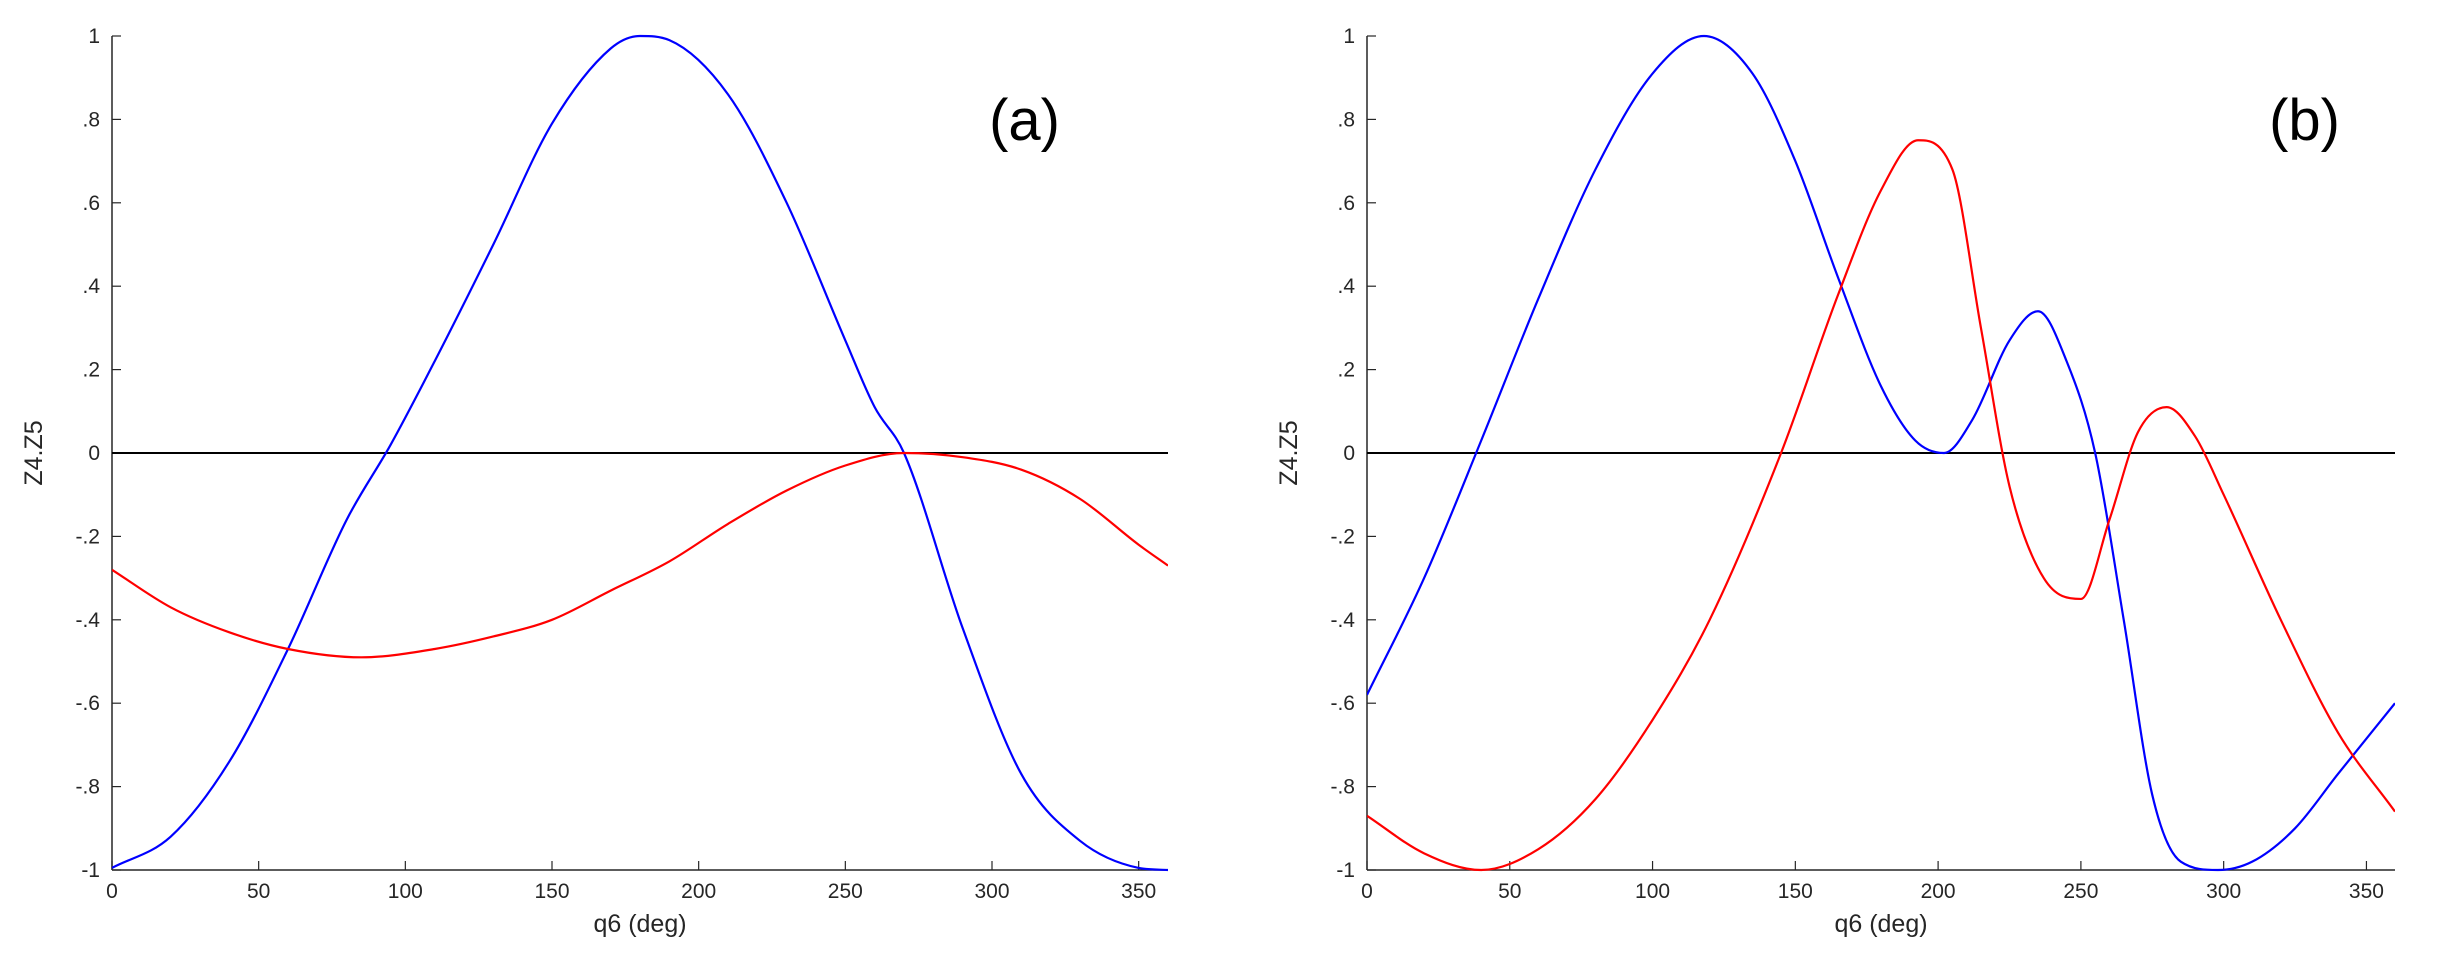  Describe the element at coordinates (2304, 120) in the screenshot. I see `panel-annotation: (b)` at that location.